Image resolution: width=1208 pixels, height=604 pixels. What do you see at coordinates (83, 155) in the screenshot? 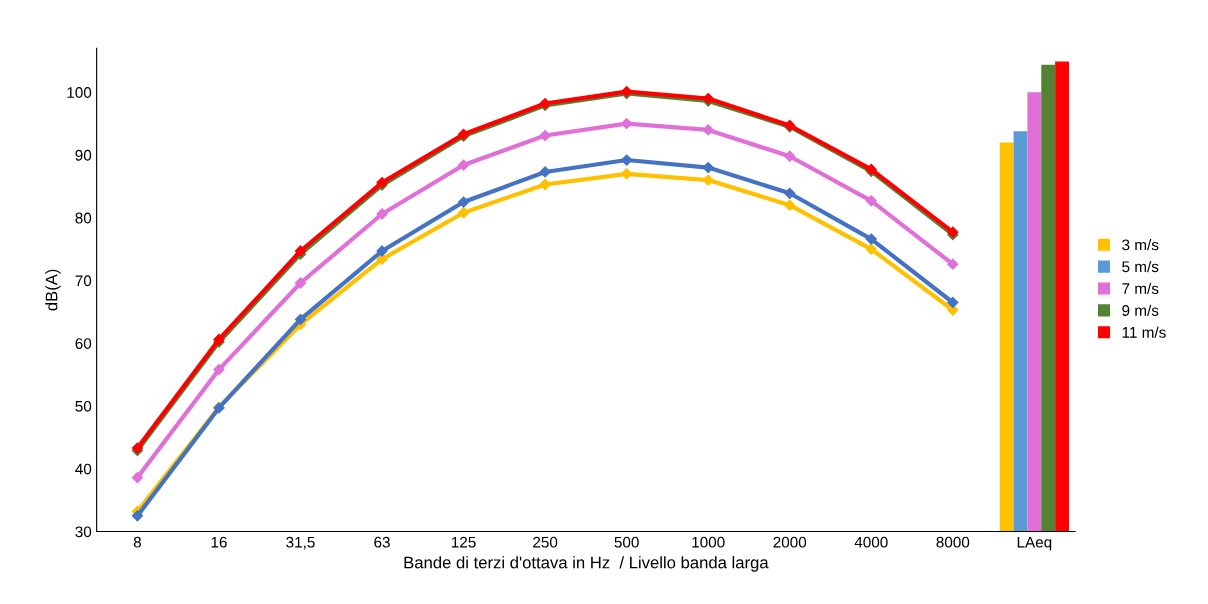
I see `y-tick-label: 90` at bounding box center [83, 155].